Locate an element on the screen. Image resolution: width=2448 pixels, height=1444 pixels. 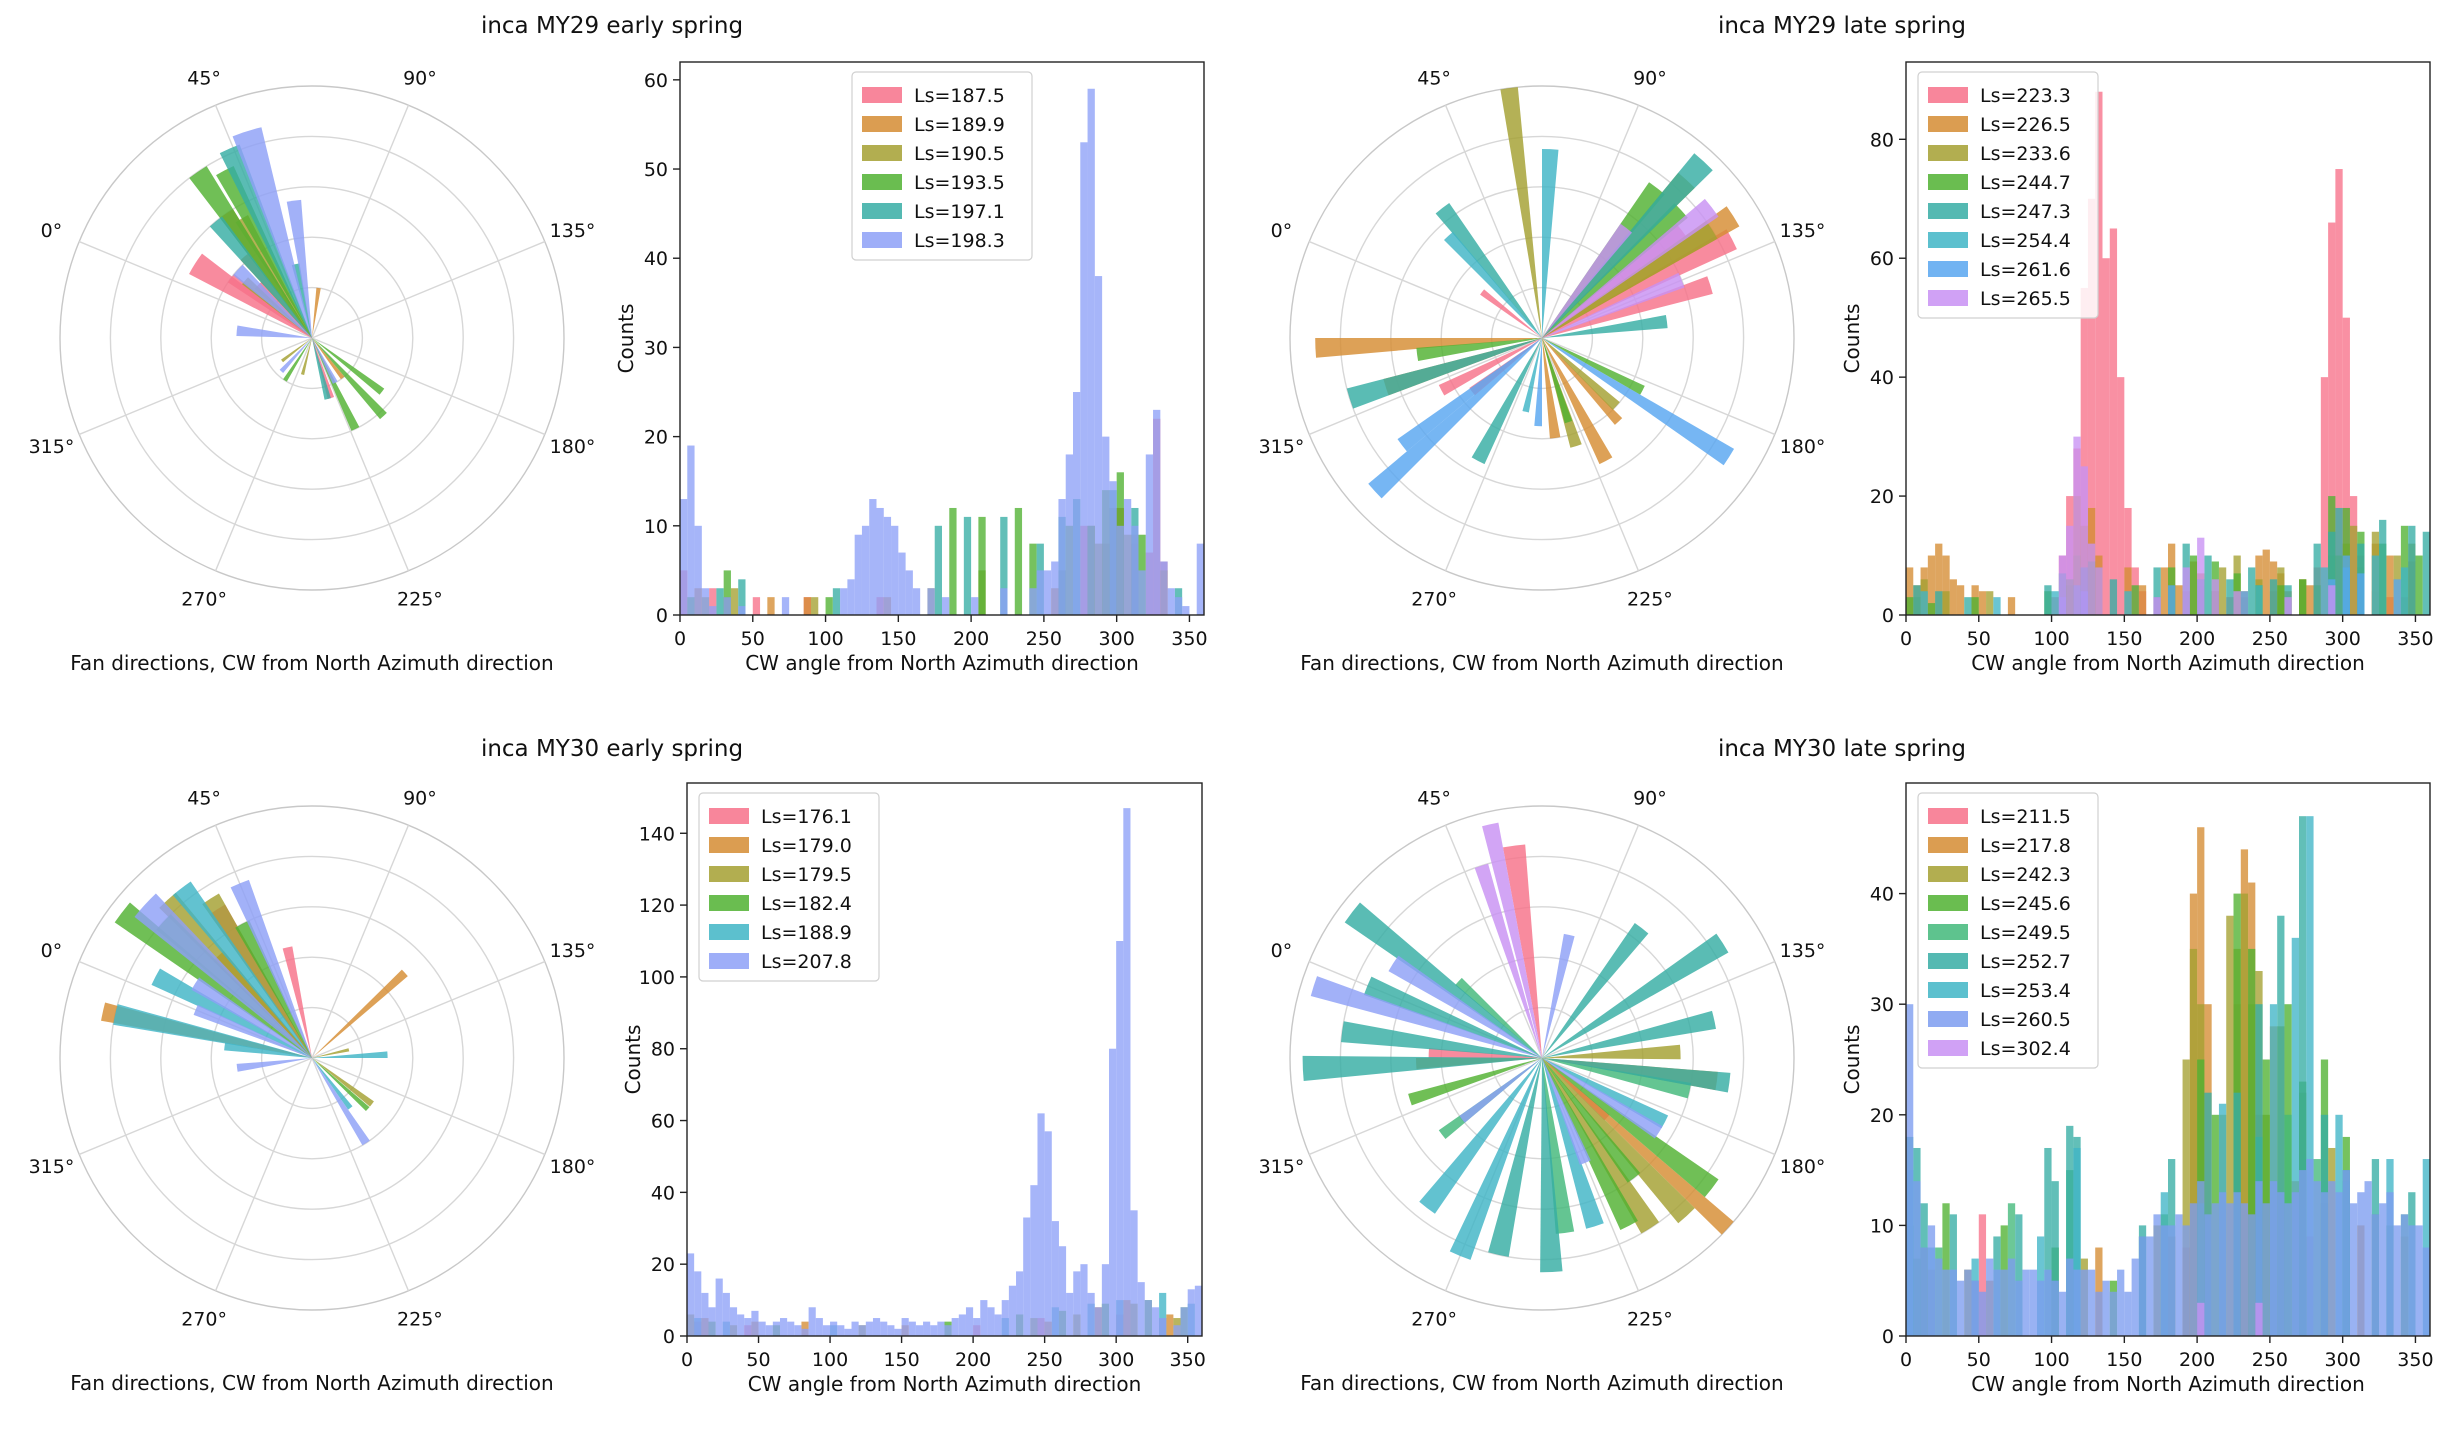
y-tick-label: 140 is located at coordinates (657, 834).